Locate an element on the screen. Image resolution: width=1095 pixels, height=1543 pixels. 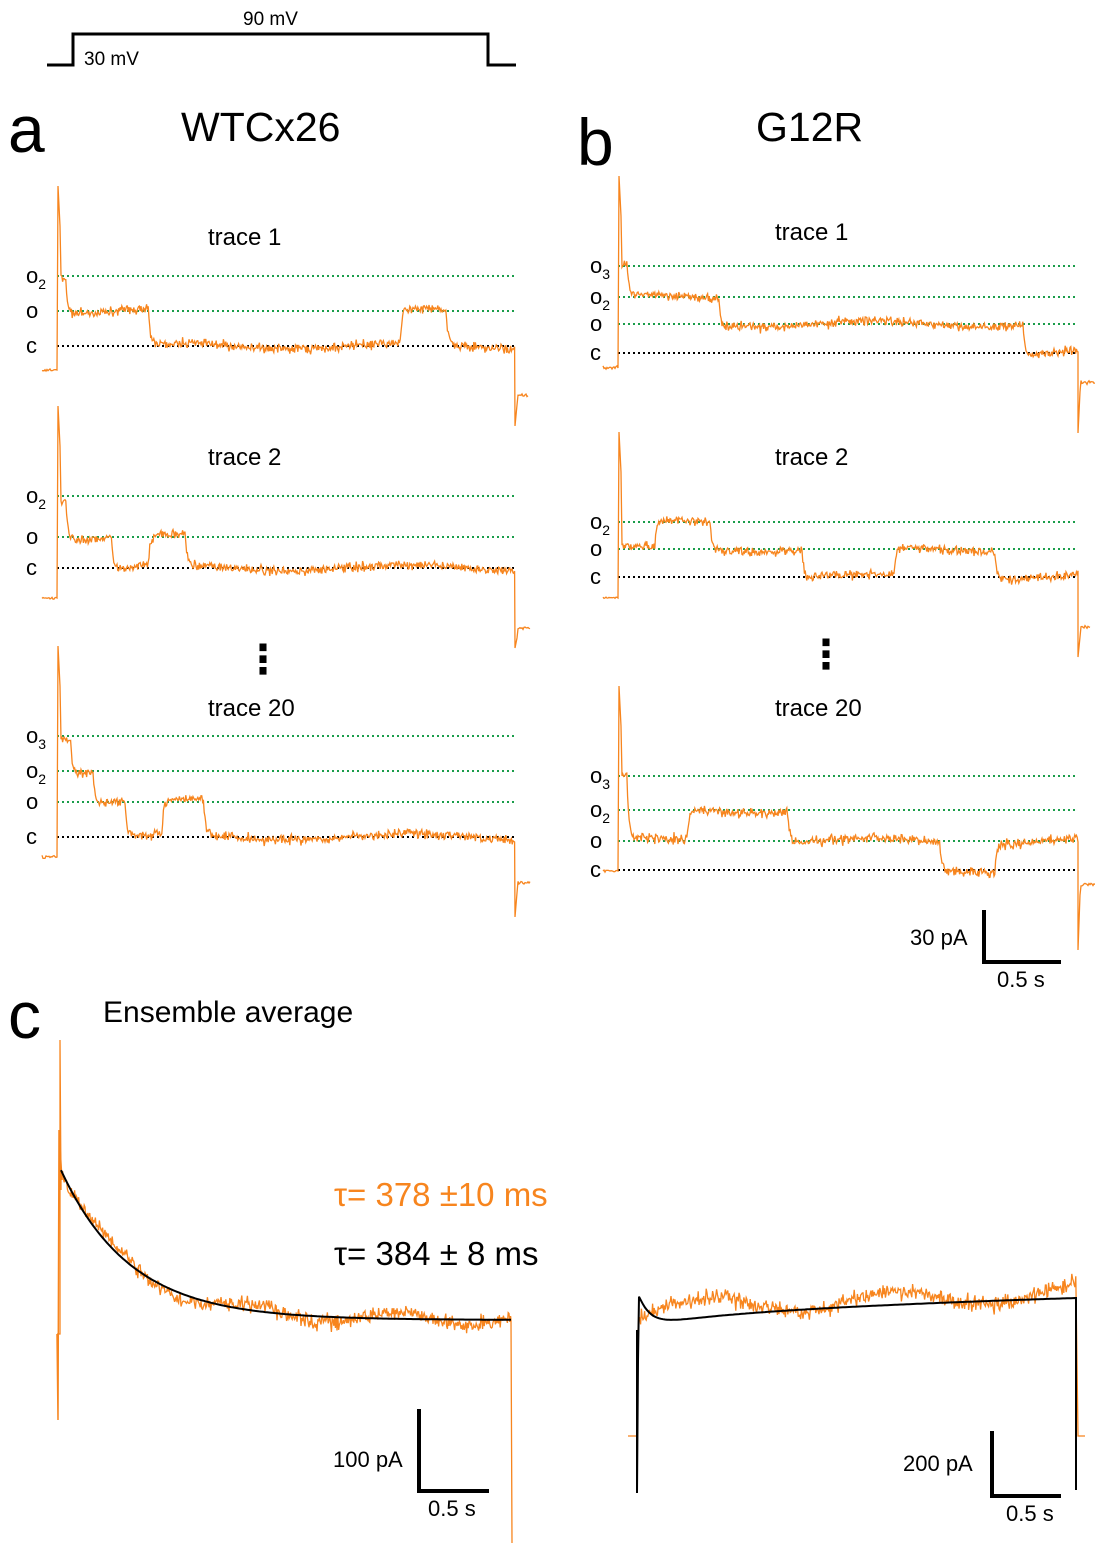
scalebar-ens-wt: 100 pA 0.5 s is located at coordinates (411, 1465).